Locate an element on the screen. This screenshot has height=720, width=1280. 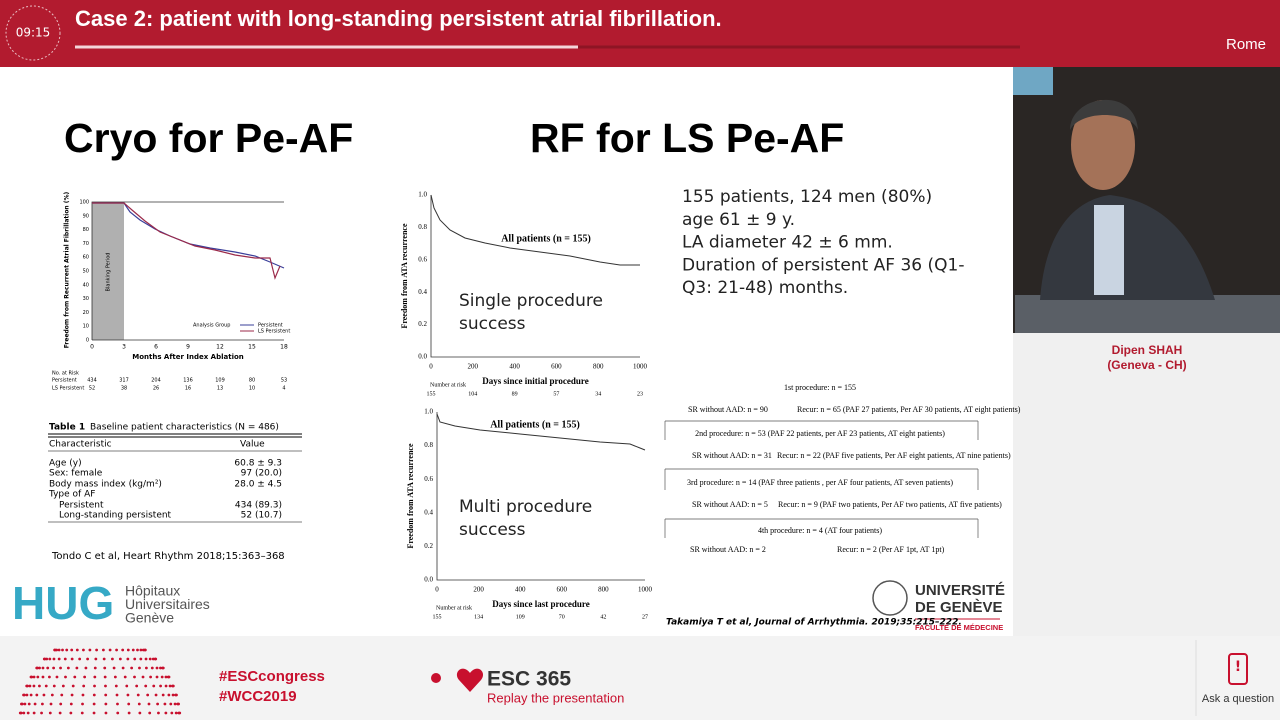
risk-value: 10 is located at coordinates (252, 389).